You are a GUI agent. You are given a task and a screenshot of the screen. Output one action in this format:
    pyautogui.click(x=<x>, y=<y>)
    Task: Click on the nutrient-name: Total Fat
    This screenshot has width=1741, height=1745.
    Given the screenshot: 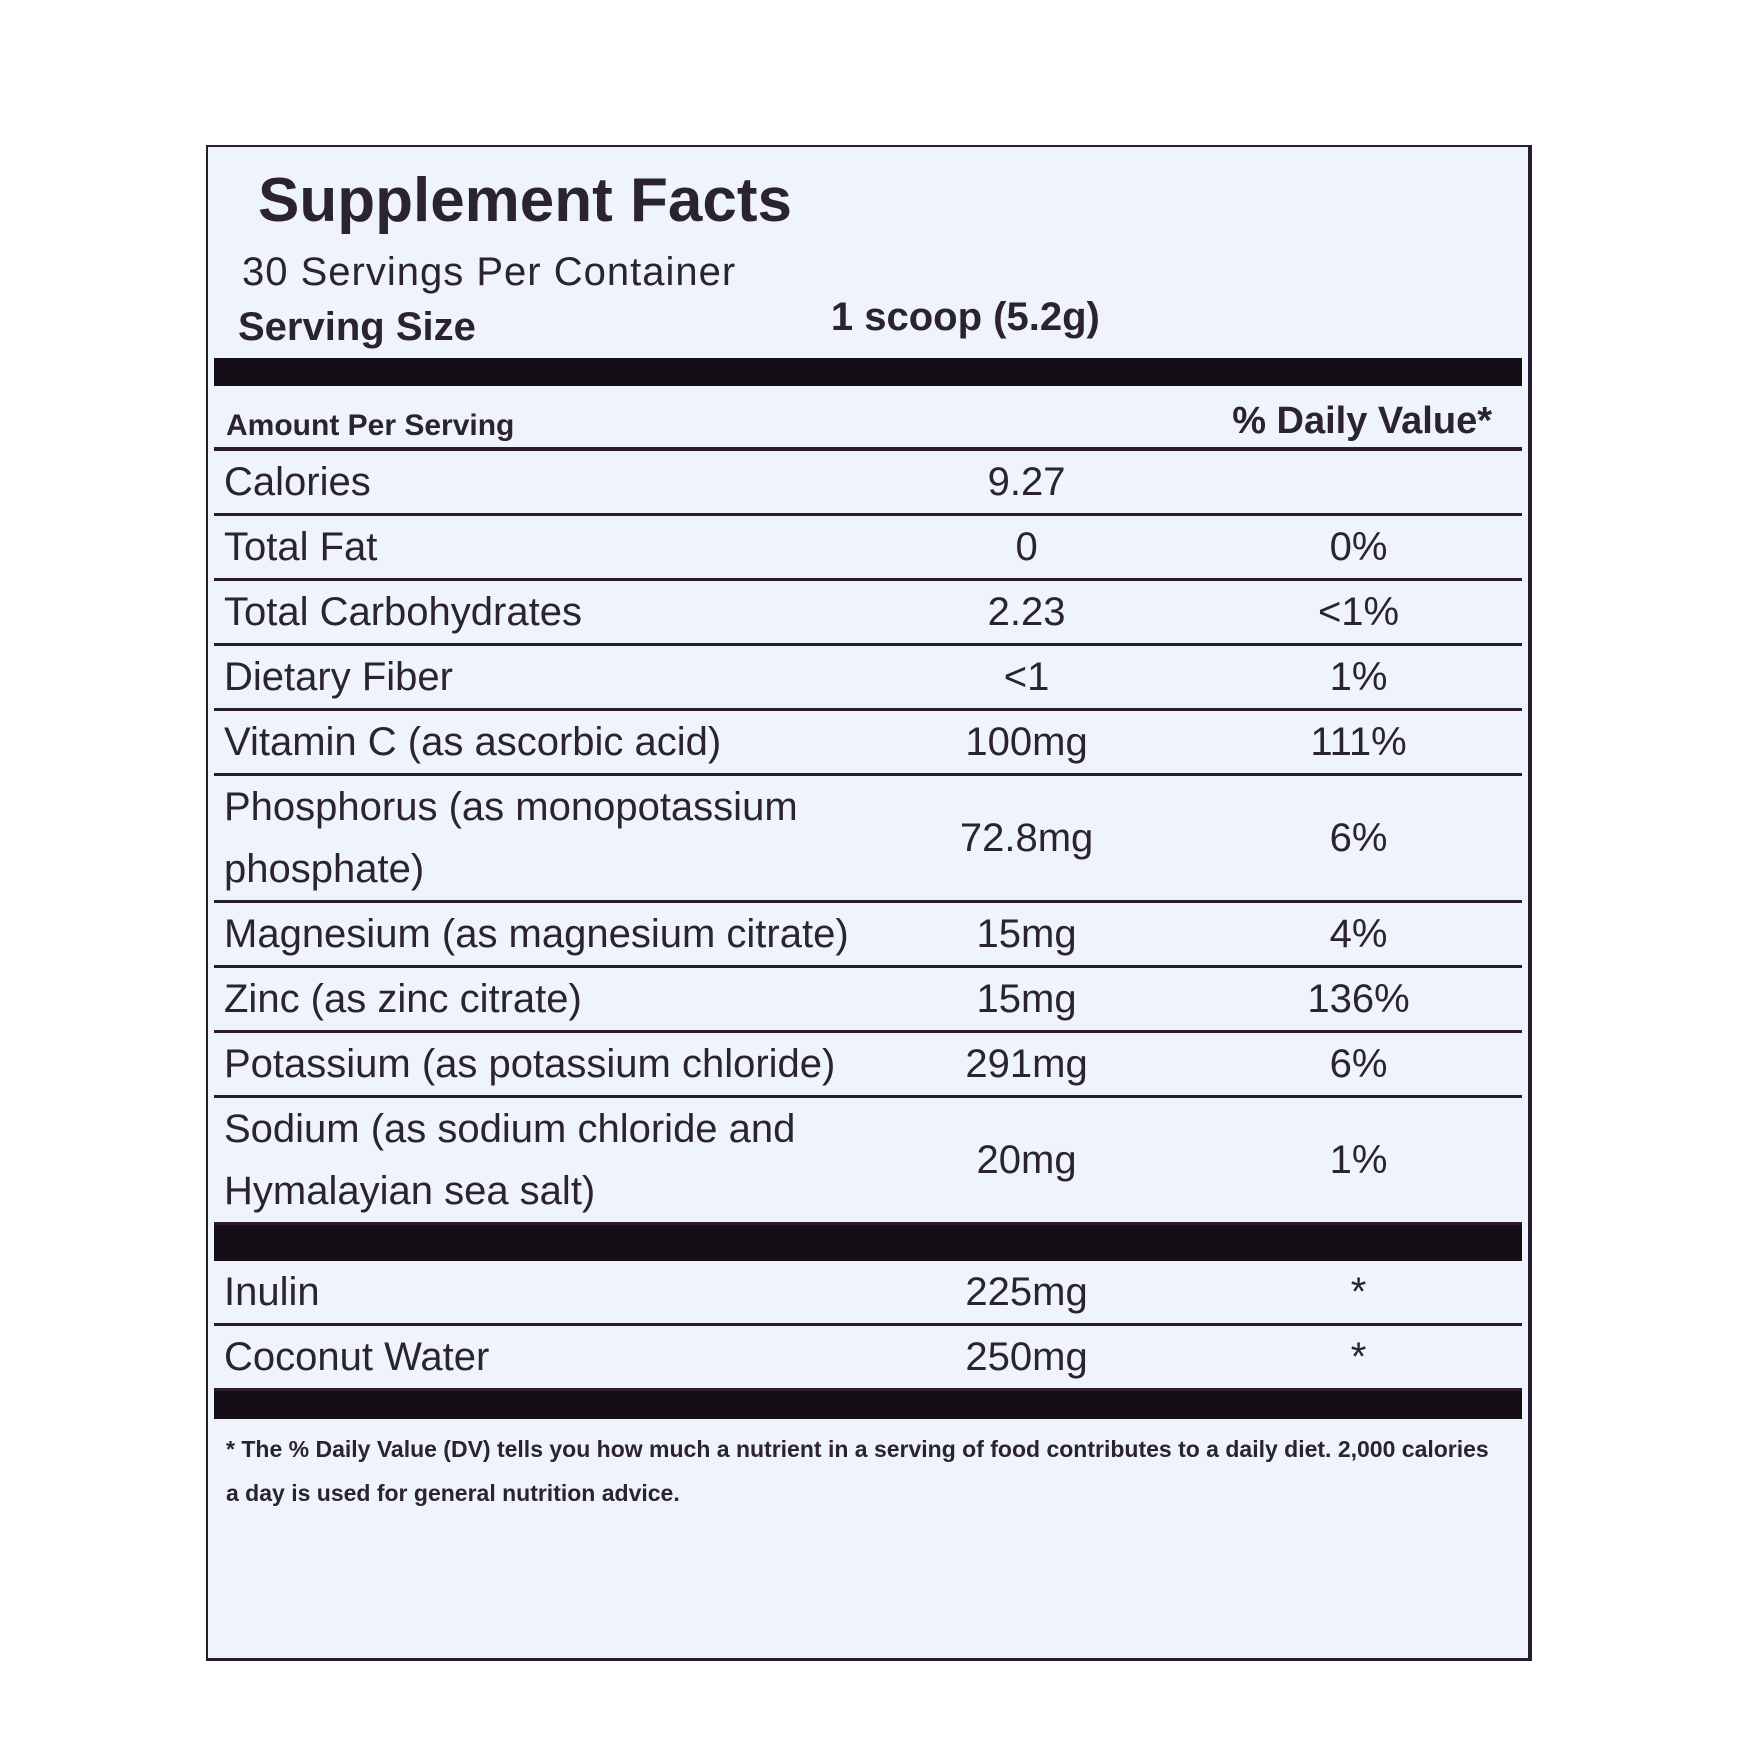 What is the action you would take?
    pyautogui.click(x=301, y=547)
    